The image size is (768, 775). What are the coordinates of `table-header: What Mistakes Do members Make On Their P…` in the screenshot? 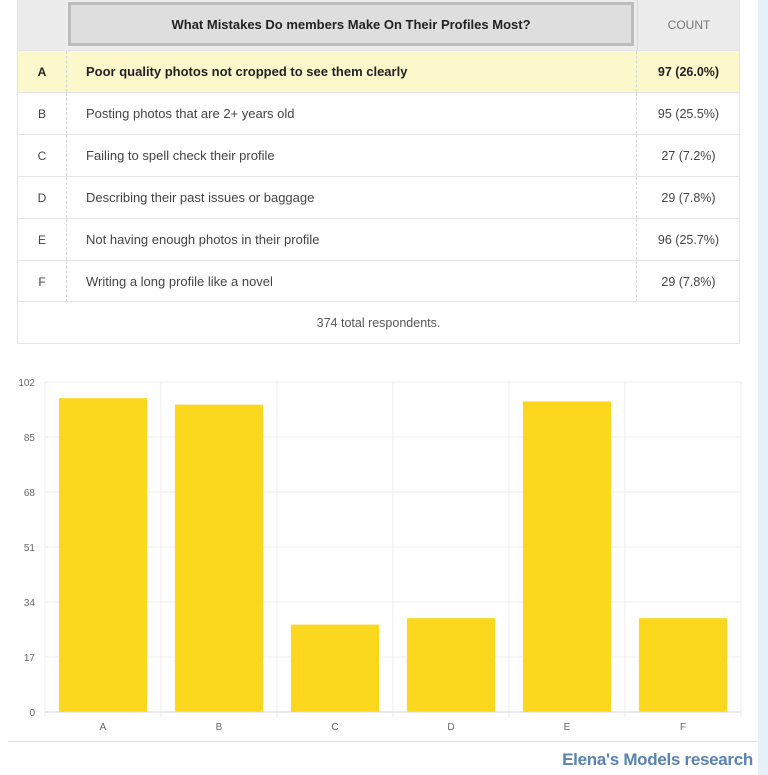 It's located at (378, 25).